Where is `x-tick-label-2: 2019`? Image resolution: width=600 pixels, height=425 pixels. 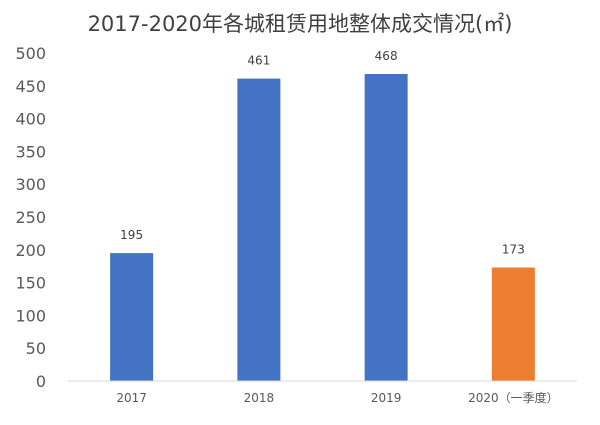
x-tick-label-2: 2019 is located at coordinates (386, 398).